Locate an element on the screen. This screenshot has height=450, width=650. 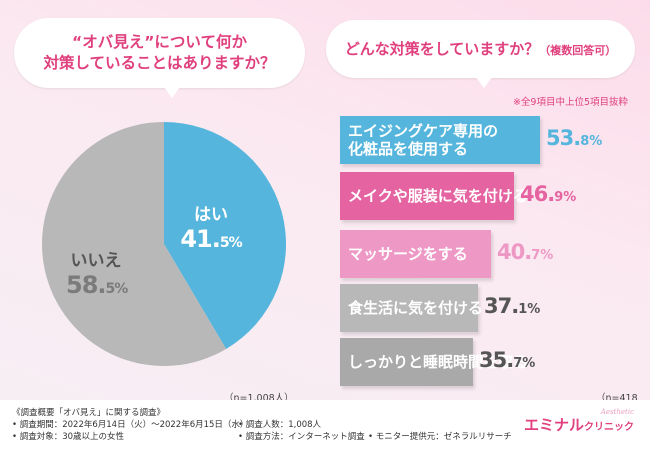
logo-main: エミナル is located at coordinates (553, 425).